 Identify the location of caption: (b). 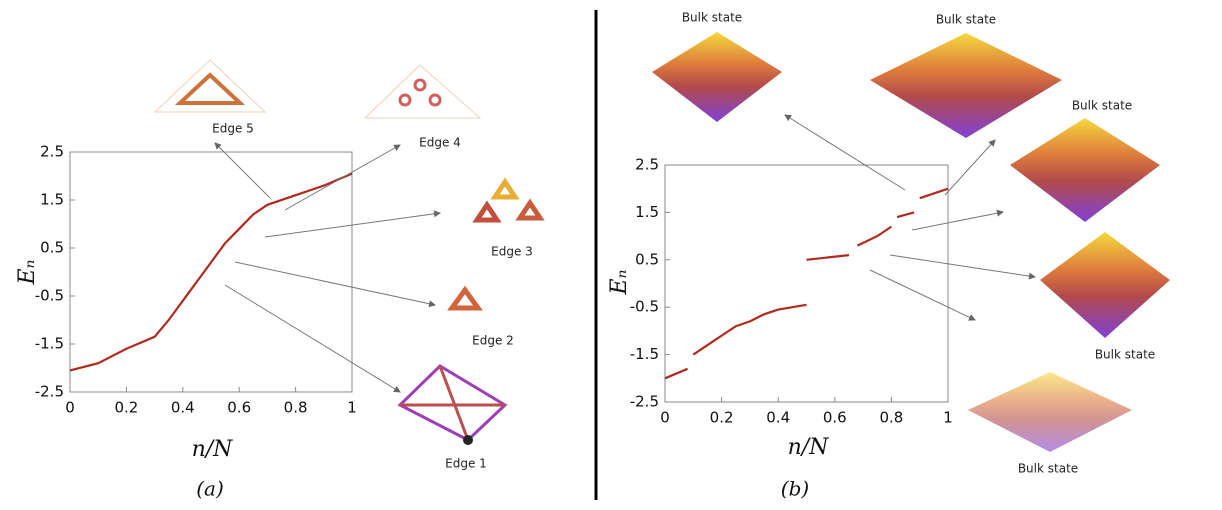
(795, 489).